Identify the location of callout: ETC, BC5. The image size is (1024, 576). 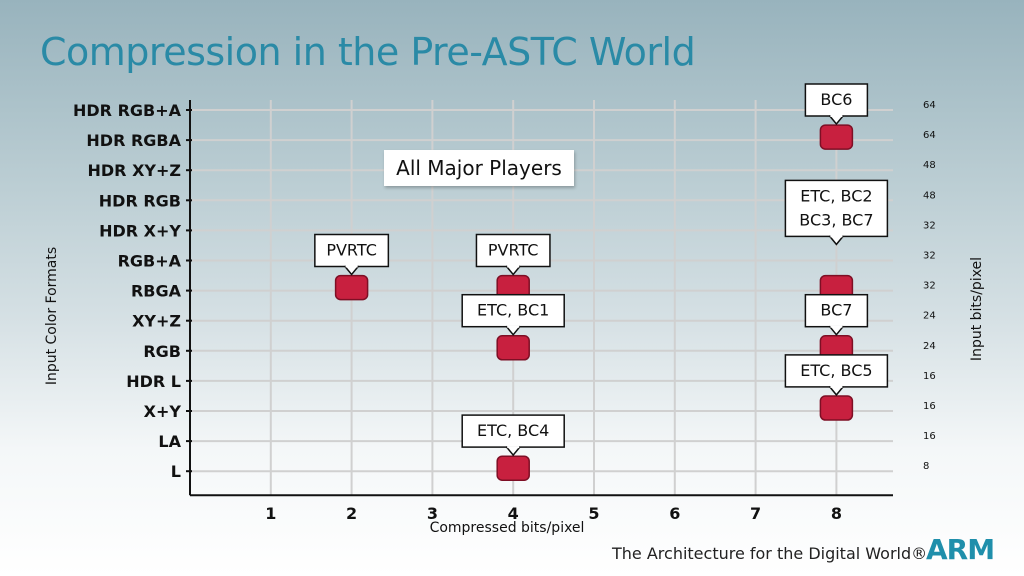
(836, 375).